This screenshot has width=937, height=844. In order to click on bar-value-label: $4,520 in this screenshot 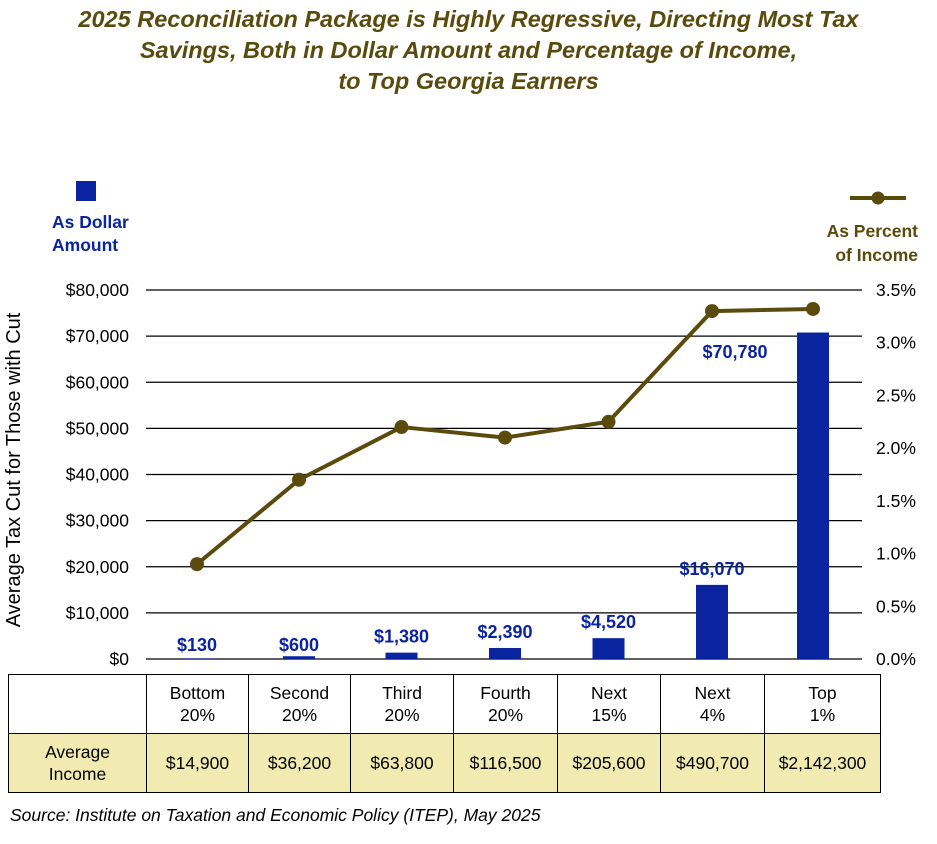, I will do `click(608, 622)`.